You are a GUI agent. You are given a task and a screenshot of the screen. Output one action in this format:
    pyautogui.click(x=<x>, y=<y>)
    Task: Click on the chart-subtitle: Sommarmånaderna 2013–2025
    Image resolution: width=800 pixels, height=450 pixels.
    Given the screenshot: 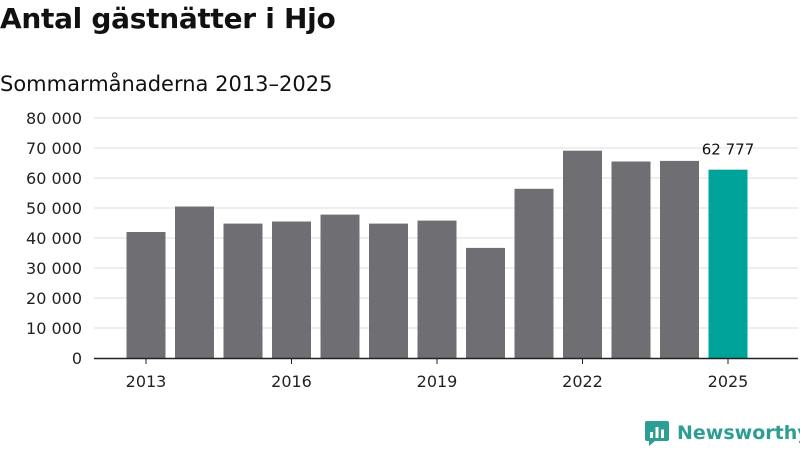 What is the action you would take?
    pyautogui.click(x=166, y=84)
    